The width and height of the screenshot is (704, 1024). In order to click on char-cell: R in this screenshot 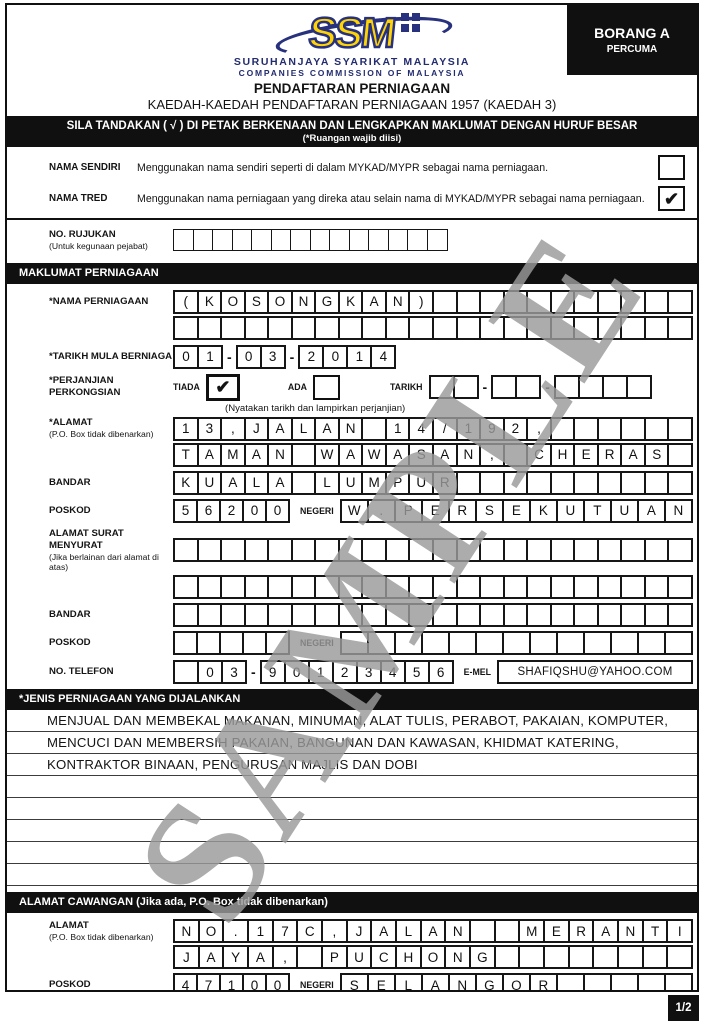, I will do `click(609, 454)`.